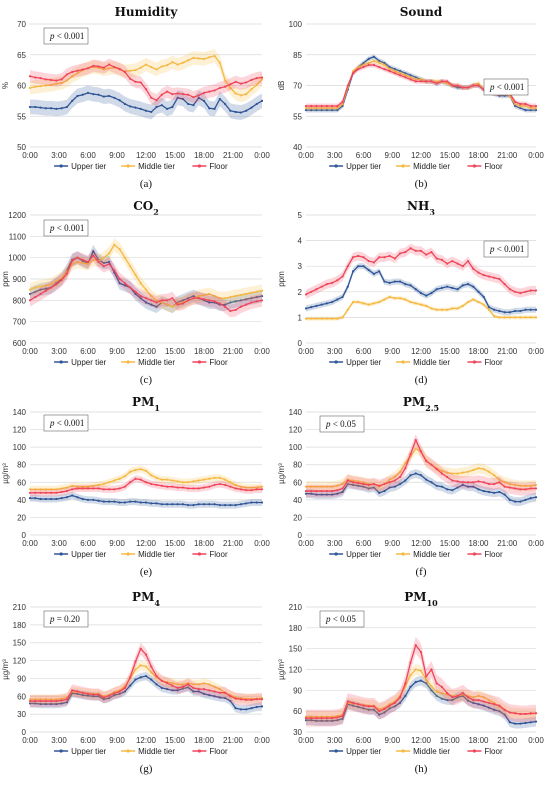 Image resolution: width=550 pixels, height=786 pixels. Describe the element at coordinates (297, 517) in the screenshot. I see `y-tick-label: 20` at that location.